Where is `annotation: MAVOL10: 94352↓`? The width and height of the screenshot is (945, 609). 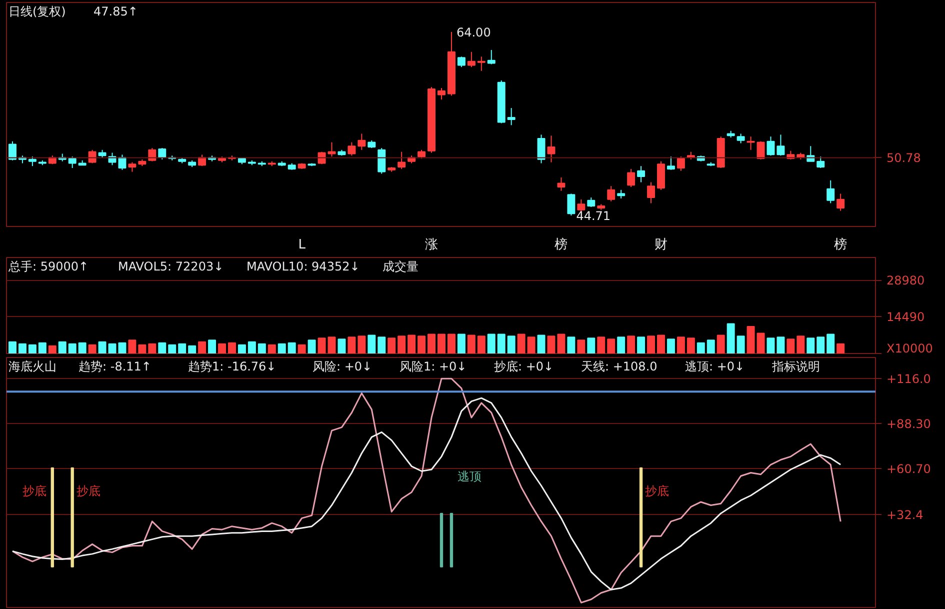 annotation: MAVOL10: 94352↓ is located at coordinates (303, 267).